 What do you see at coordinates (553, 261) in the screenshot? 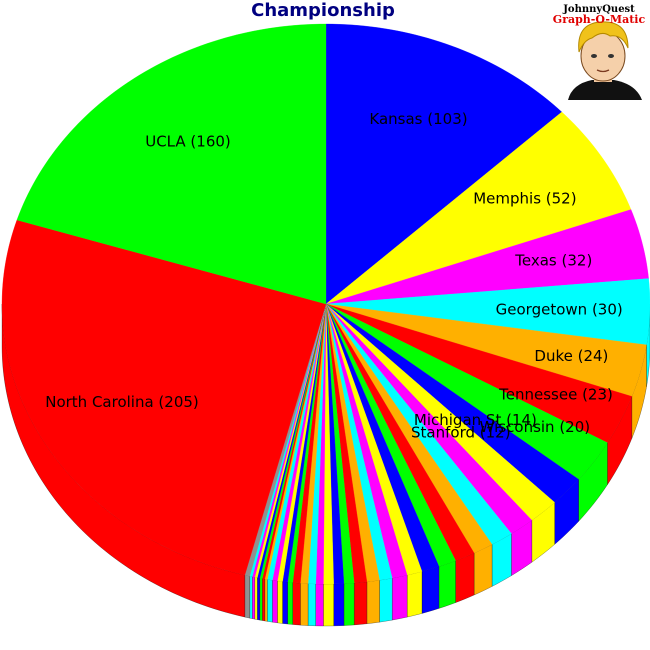
I see `slice-texas-label: Texas (32)` at bounding box center [553, 261].